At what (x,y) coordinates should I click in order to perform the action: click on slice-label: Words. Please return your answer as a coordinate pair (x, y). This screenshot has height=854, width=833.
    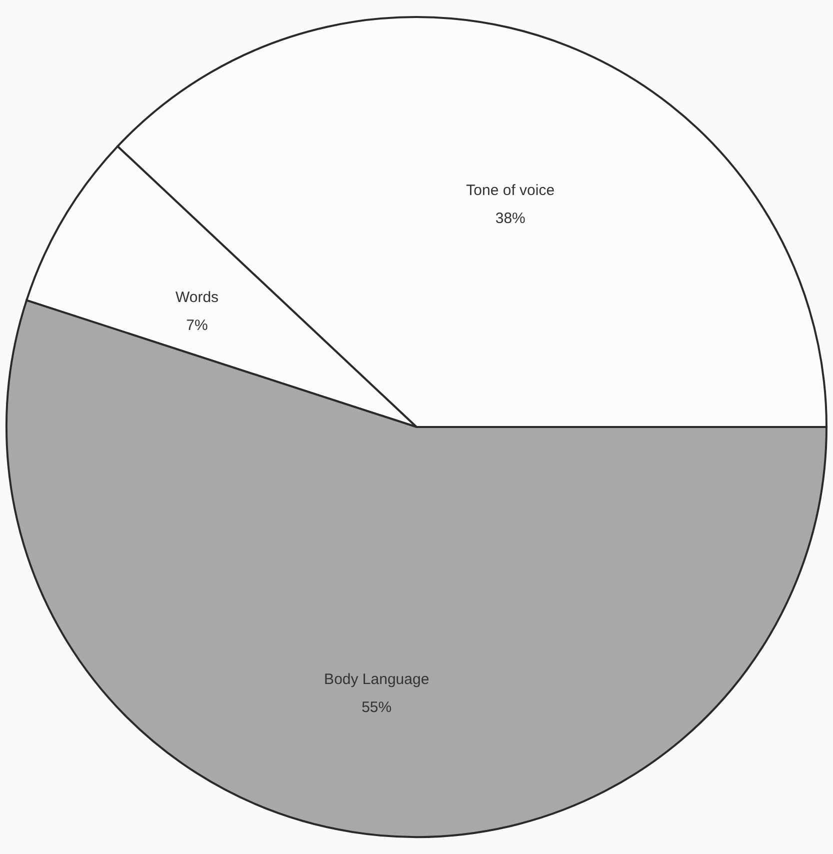
    Looking at the image, I should click on (197, 297).